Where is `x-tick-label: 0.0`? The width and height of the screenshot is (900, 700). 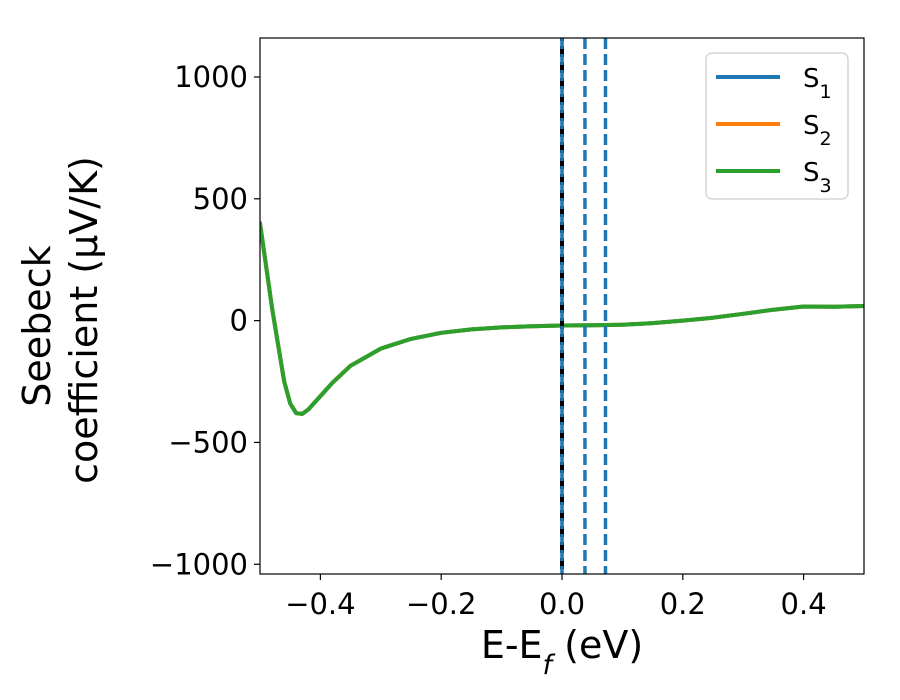 x-tick-label: 0.0 is located at coordinates (562, 604).